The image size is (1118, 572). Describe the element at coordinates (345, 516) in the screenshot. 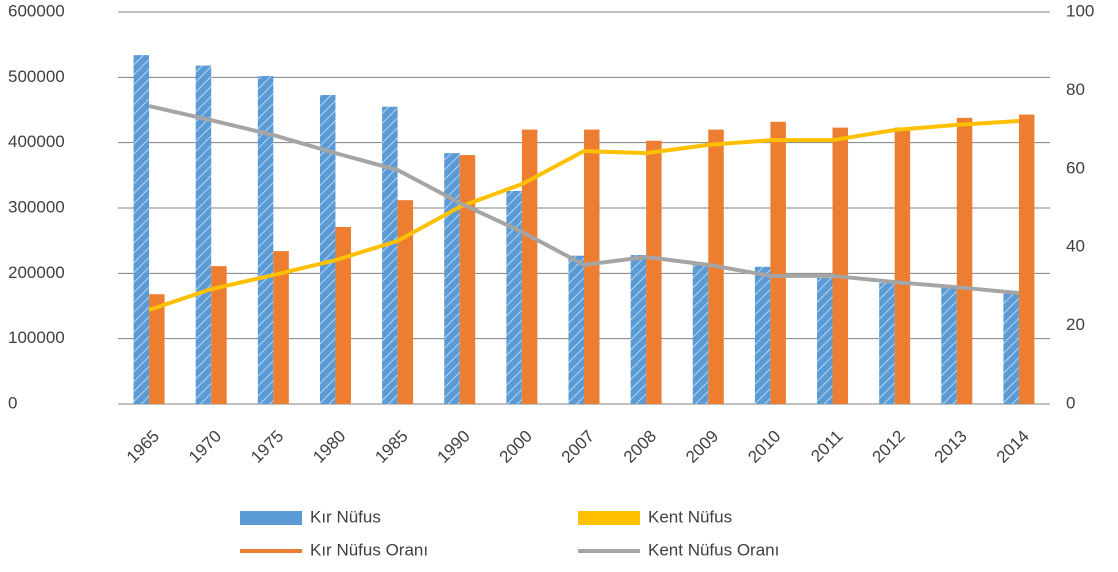

I see `legend-label: Kır Nüfus` at that location.